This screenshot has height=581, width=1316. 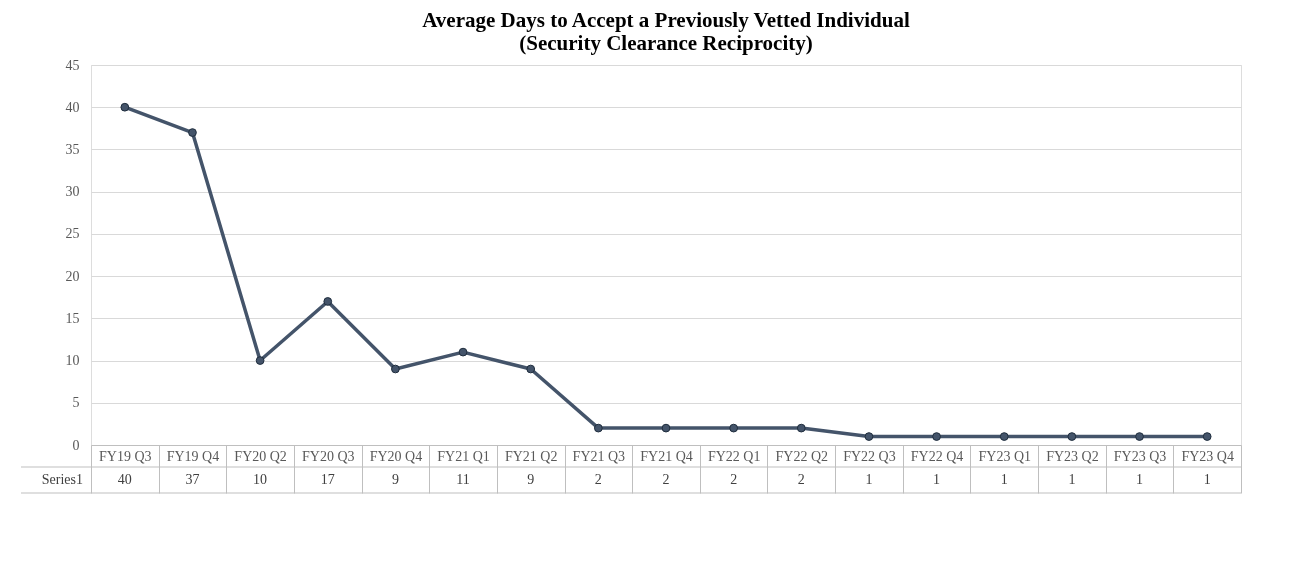 I want to click on x-tick-label: FY23 Q4, so click(x=1207, y=456).